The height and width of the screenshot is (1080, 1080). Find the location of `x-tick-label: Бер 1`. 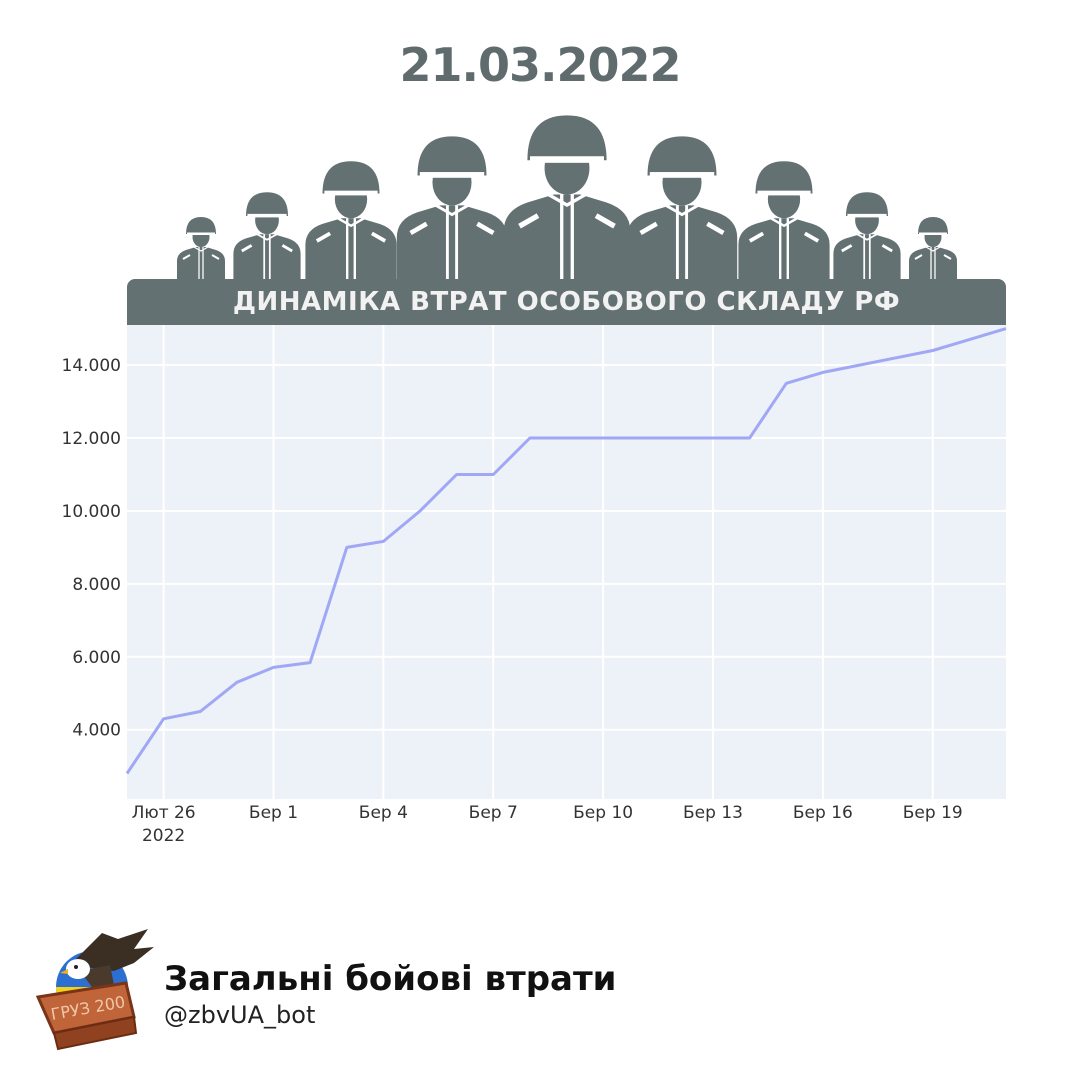

x-tick-label: Бер 1 is located at coordinates (273, 813).